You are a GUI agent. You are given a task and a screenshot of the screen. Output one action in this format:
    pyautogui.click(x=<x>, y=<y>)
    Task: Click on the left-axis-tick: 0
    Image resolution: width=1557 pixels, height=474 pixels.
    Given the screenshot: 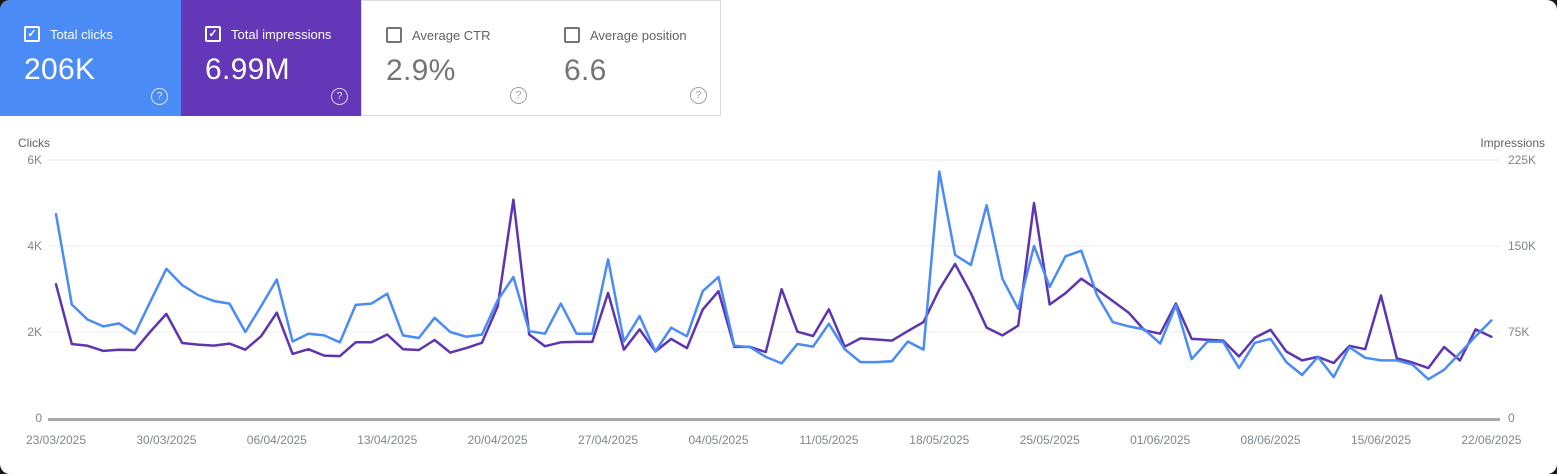 What is the action you would take?
    pyautogui.click(x=38, y=418)
    